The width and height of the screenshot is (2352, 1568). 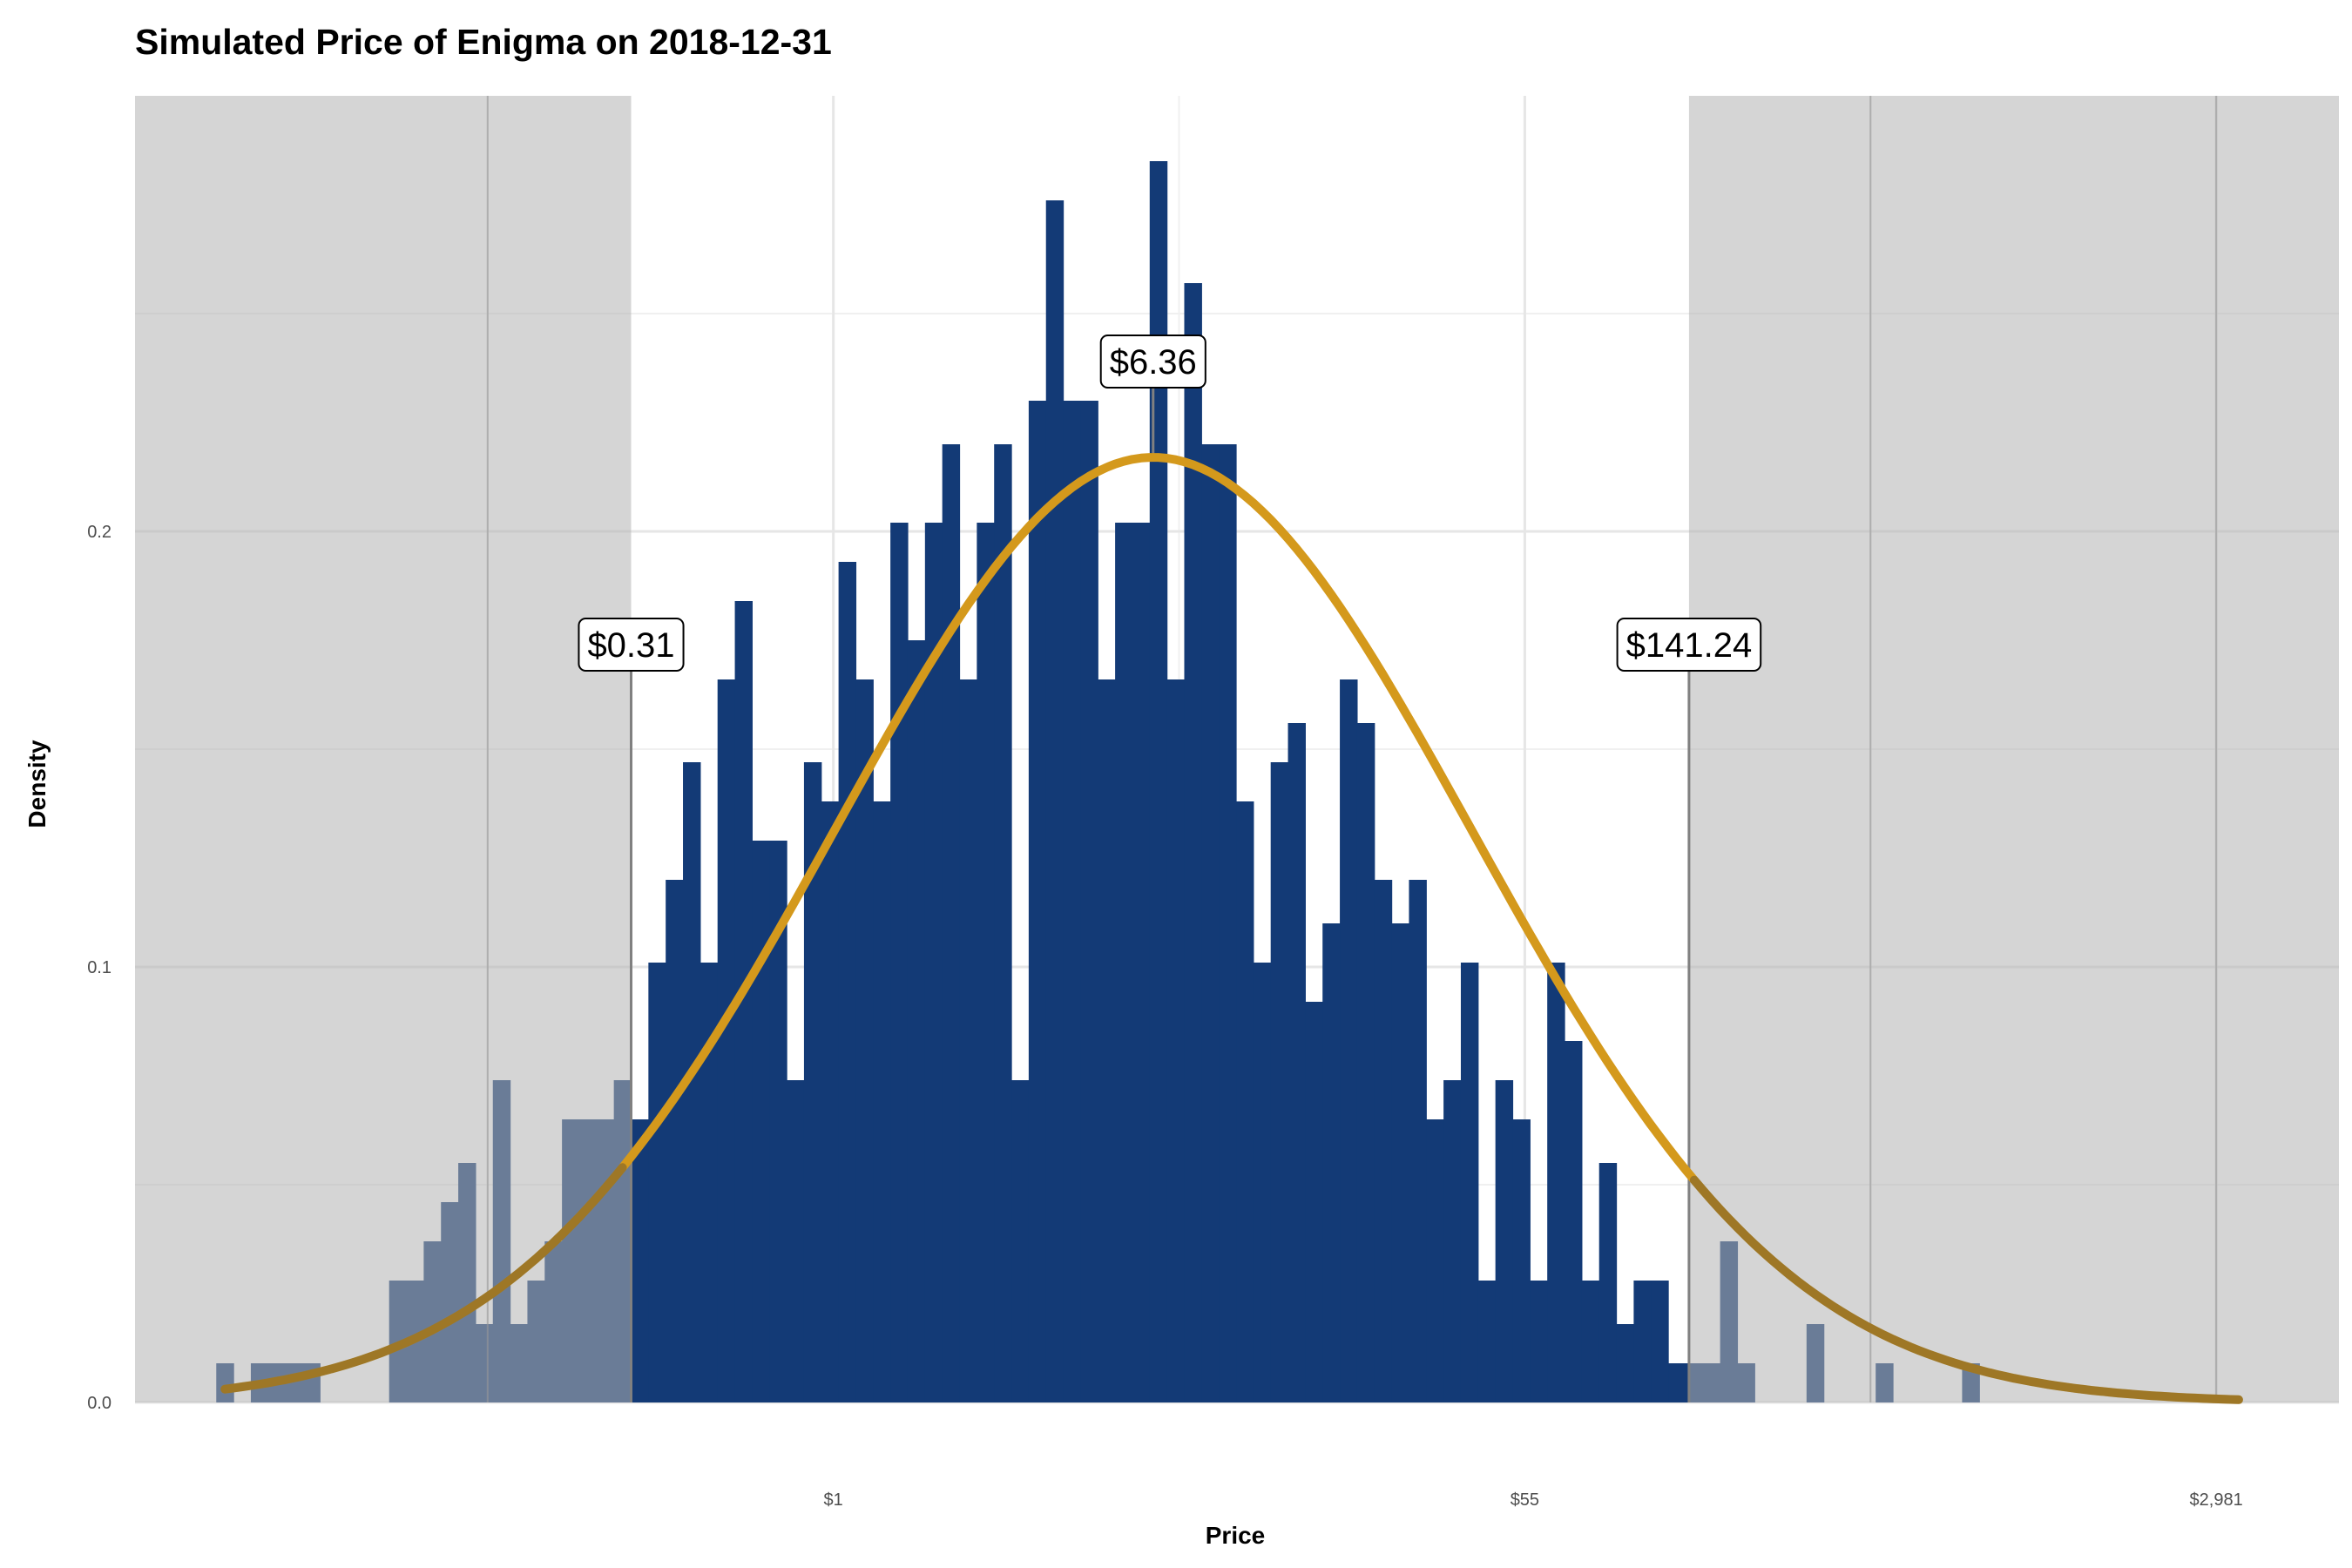 I want to click on upper-interval-label-box, so click(x=1689, y=645).